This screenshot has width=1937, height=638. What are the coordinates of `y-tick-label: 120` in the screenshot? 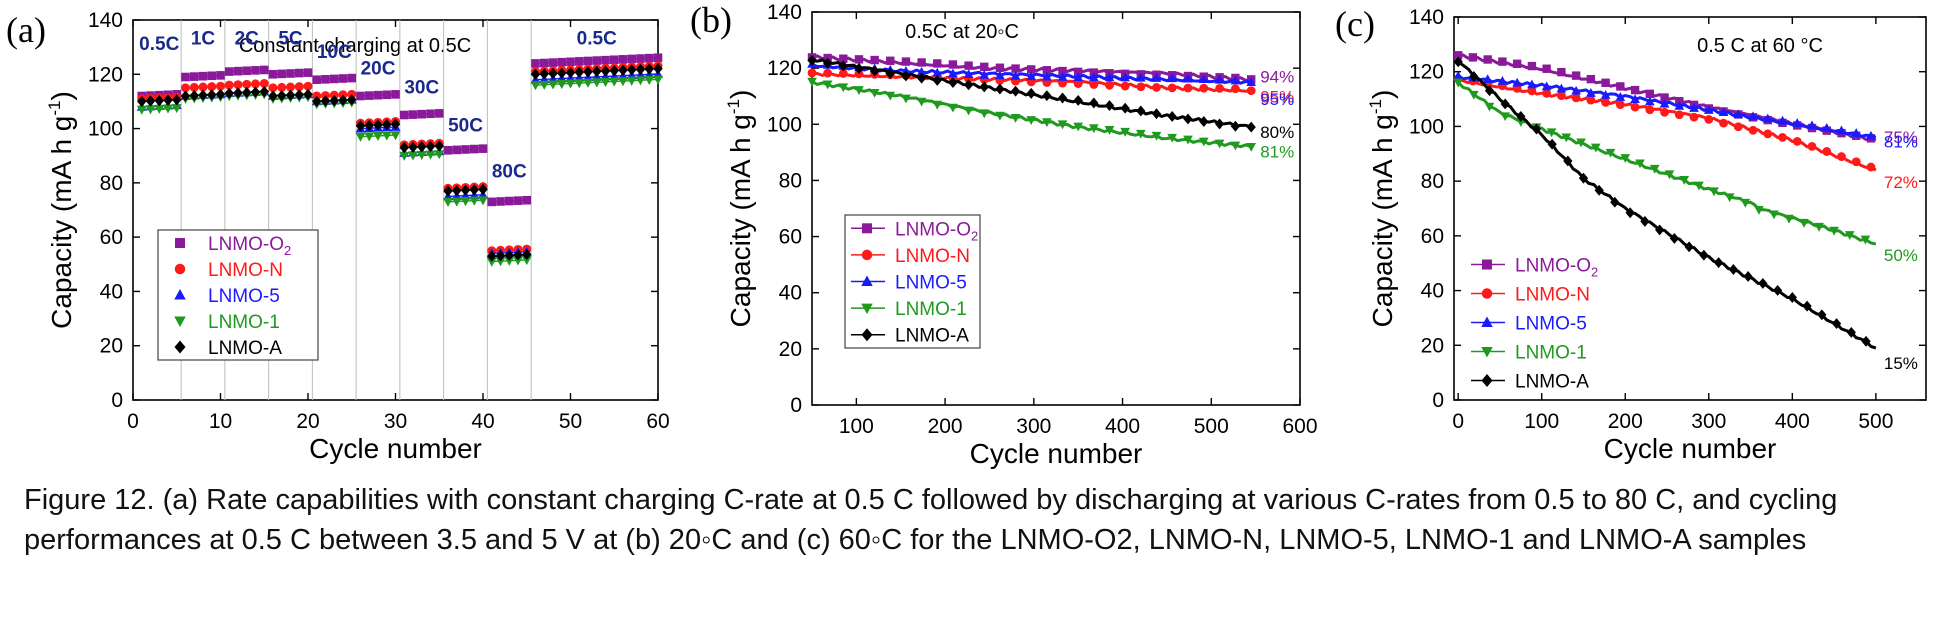 It's located at (1426, 72).